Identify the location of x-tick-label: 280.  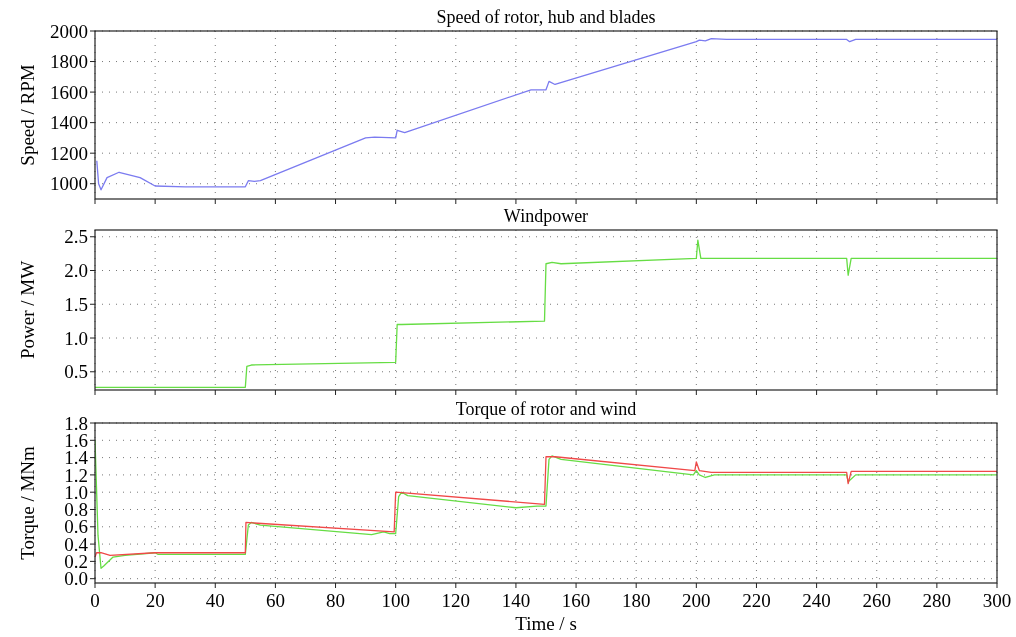
(937, 600).